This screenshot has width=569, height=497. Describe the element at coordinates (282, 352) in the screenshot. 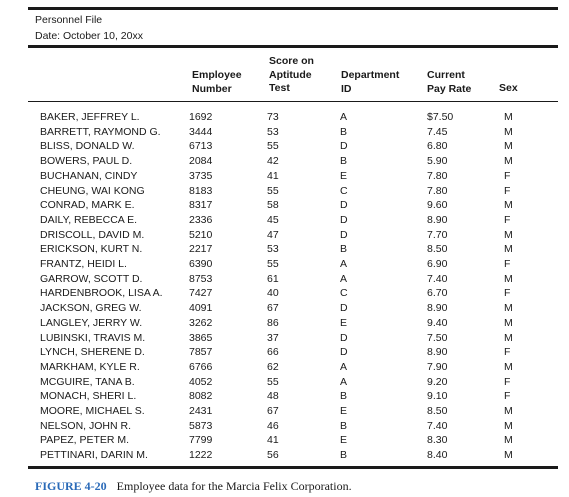

I see `table-row: LYNCH, SHERENE D. 7857 66 D 8.90 F` at that location.